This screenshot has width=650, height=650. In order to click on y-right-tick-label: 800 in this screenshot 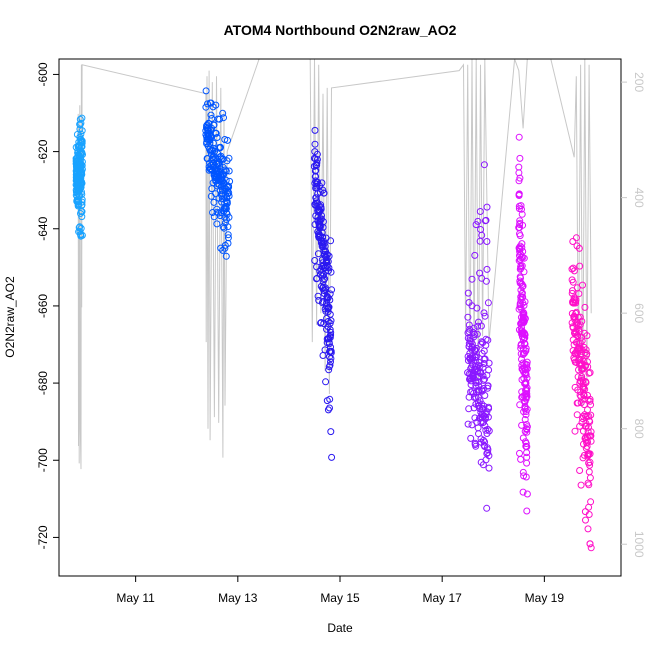, I will do `click(639, 429)`.